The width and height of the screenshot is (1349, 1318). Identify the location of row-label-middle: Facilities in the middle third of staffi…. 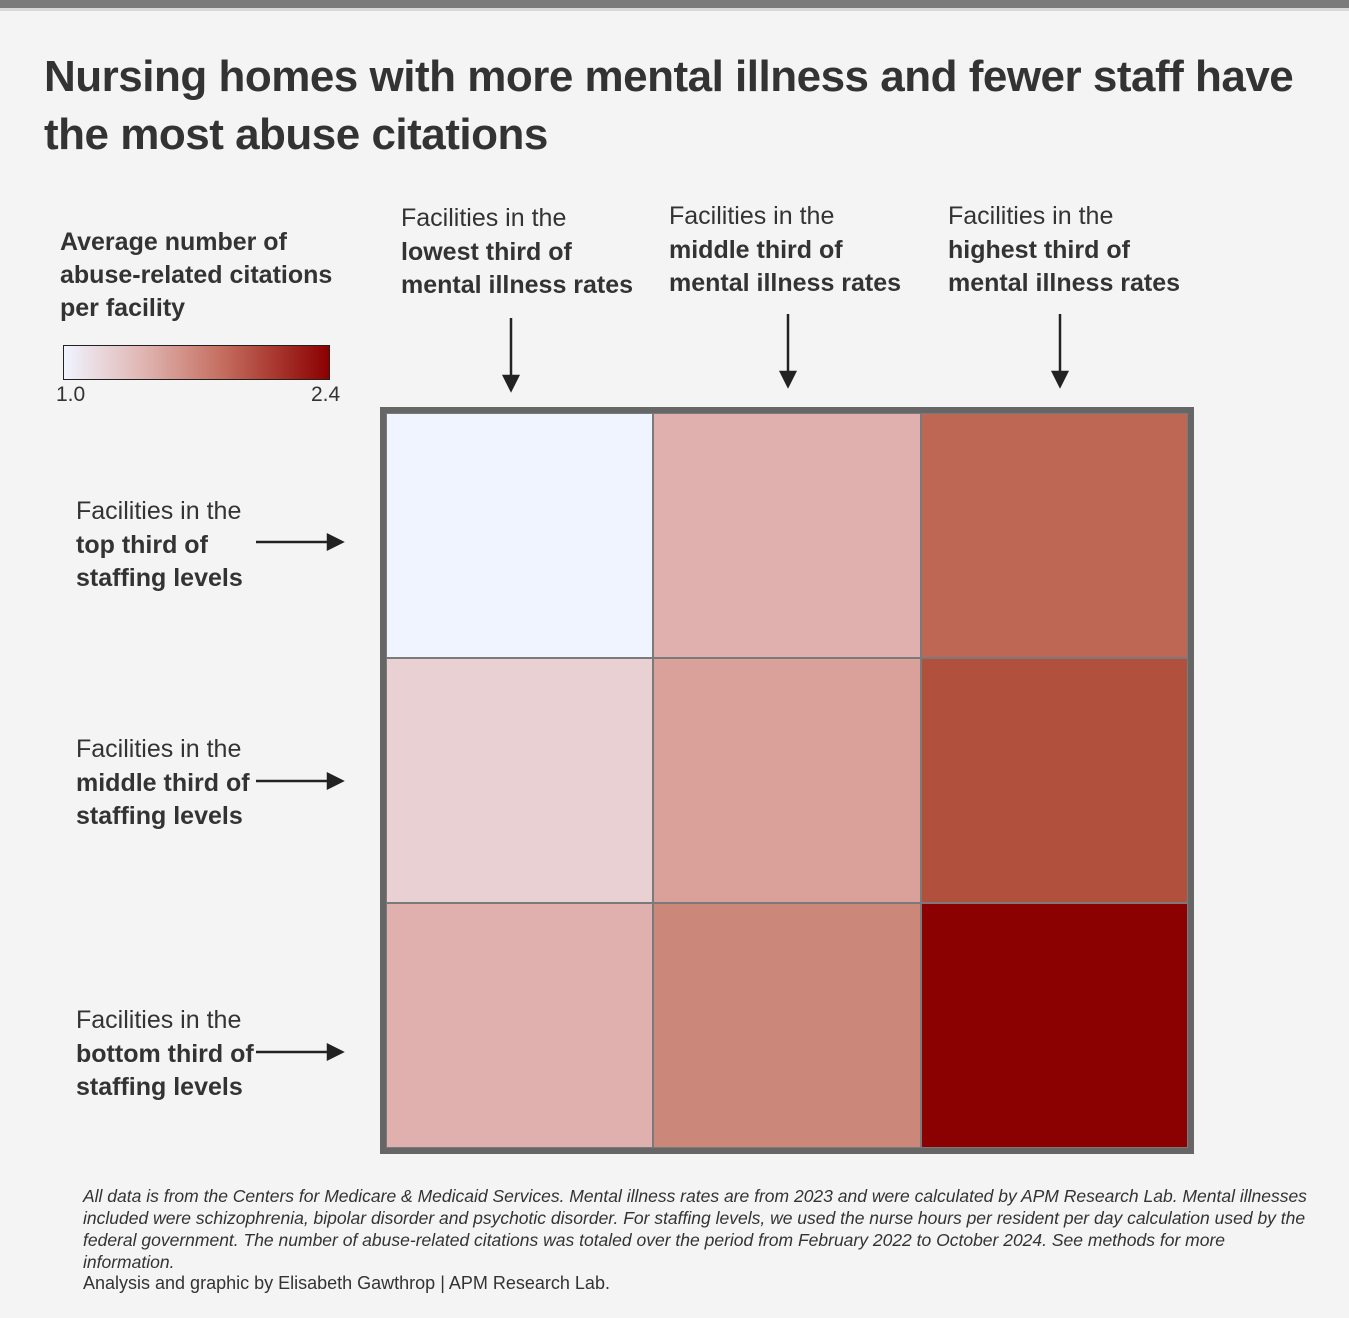
(176, 783).